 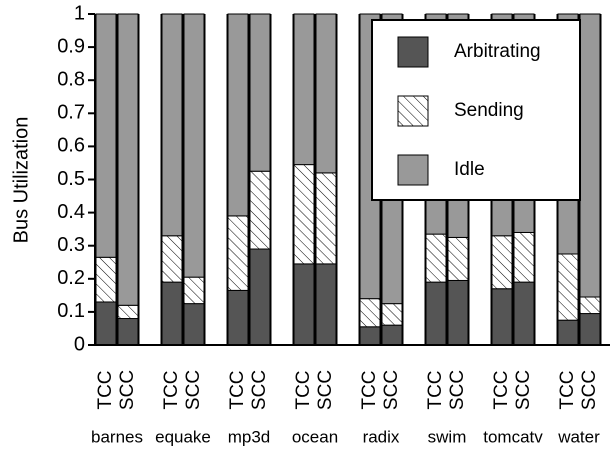 What do you see at coordinates (447, 436) in the screenshot?
I see `group-label: swim` at bounding box center [447, 436].